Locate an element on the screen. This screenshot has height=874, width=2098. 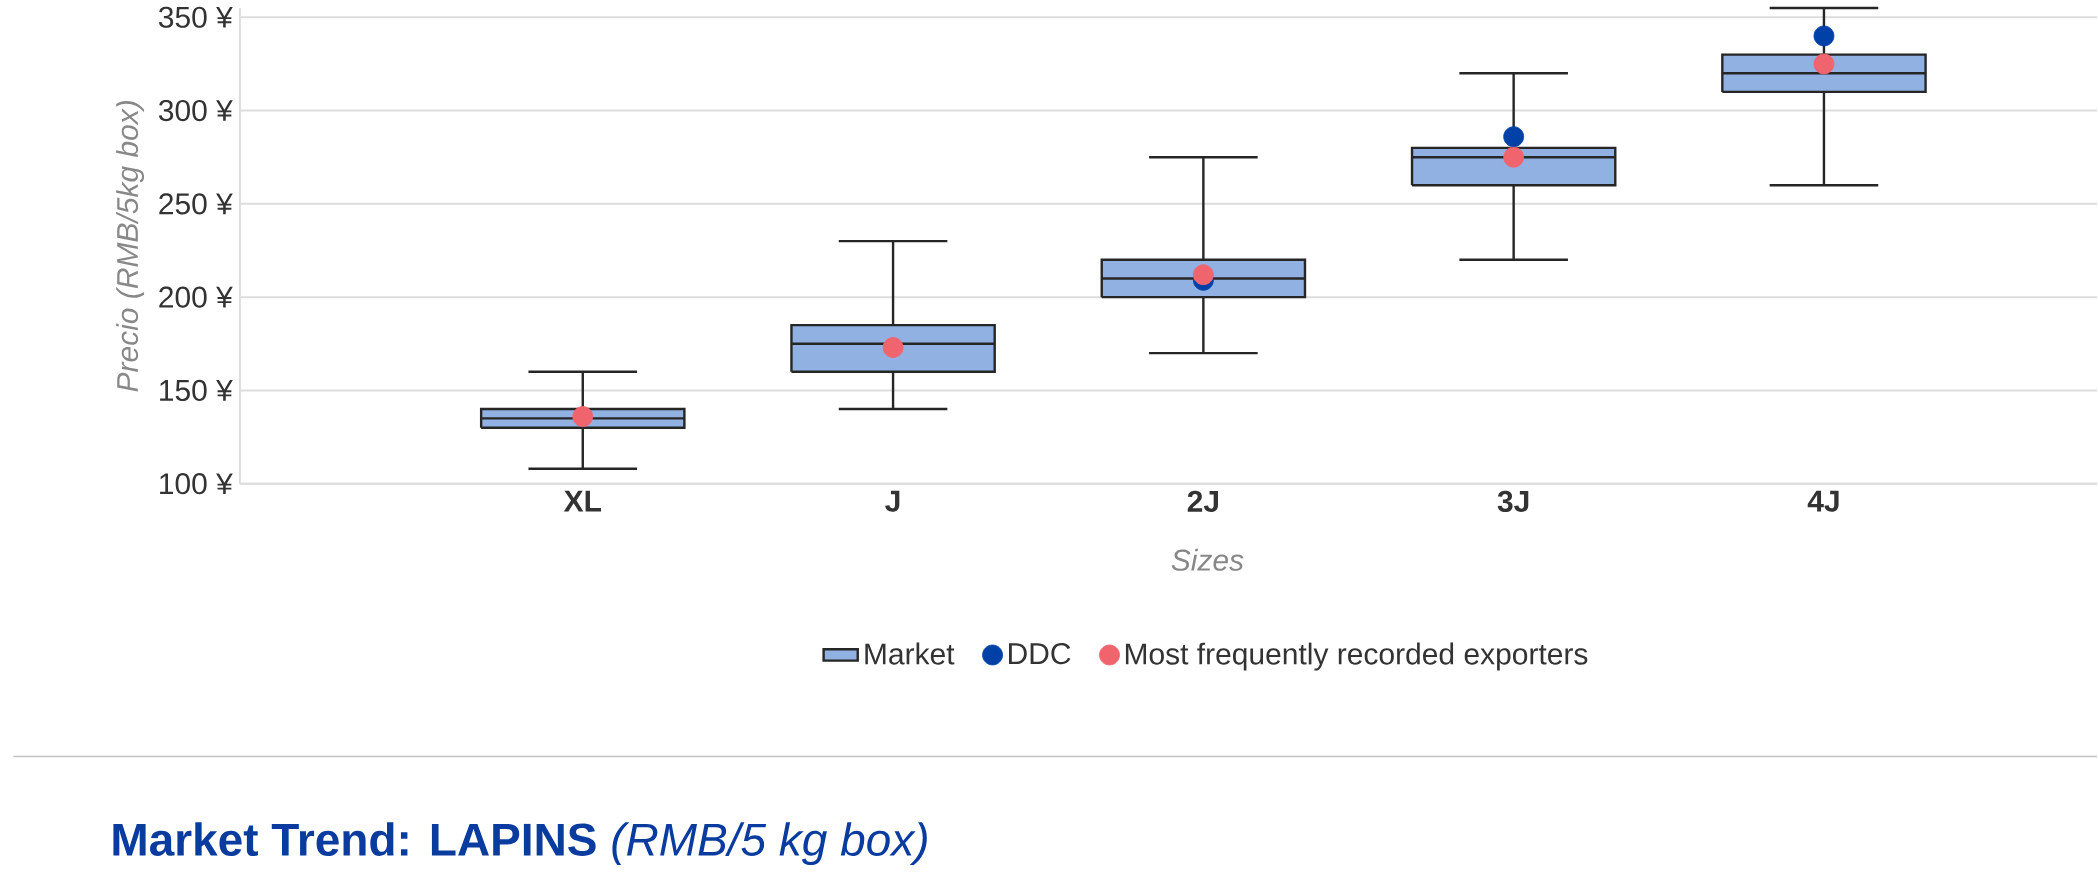
legend-label: DDC is located at coordinates (1039, 654).